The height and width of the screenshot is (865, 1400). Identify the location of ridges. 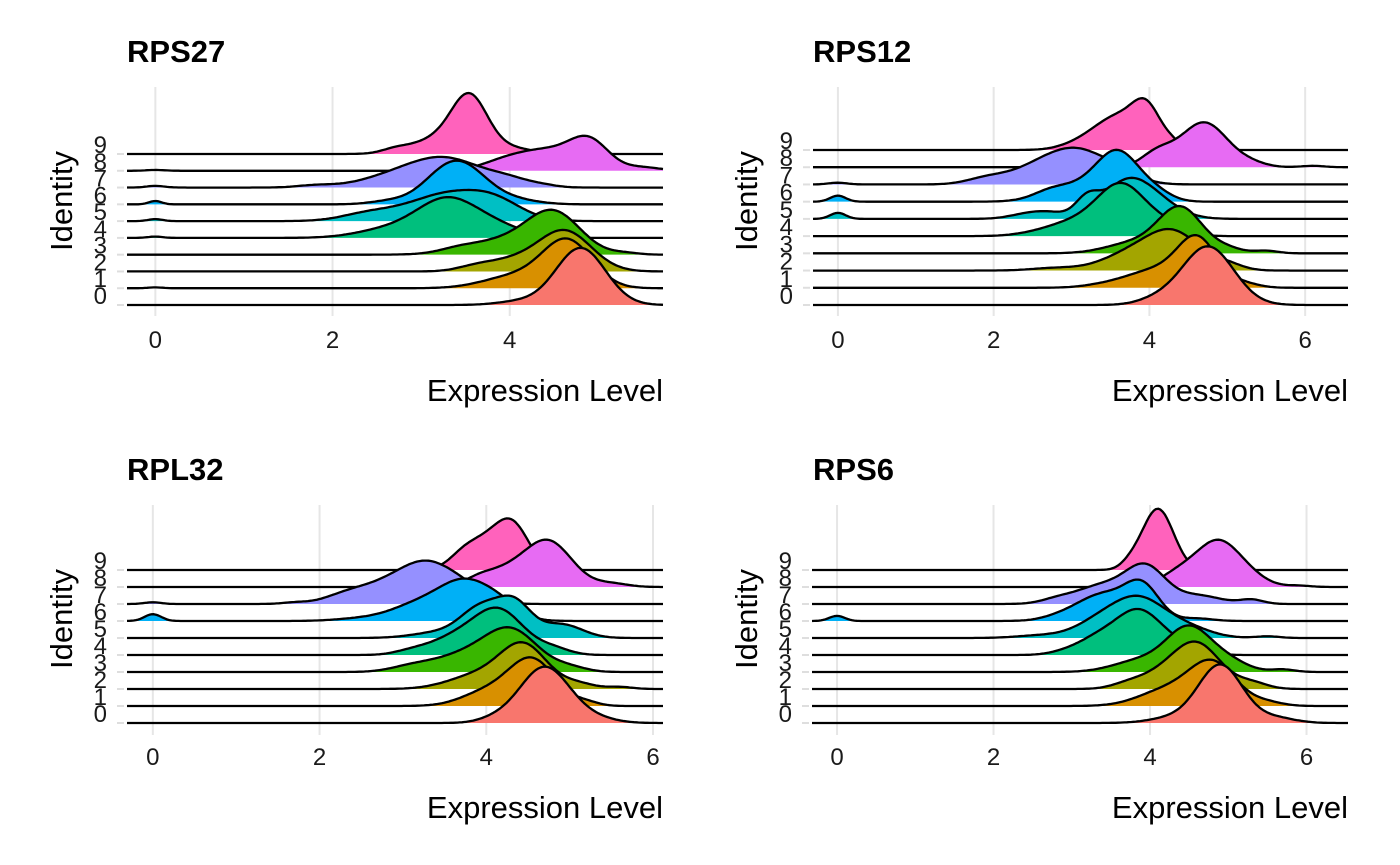
(395, 199).